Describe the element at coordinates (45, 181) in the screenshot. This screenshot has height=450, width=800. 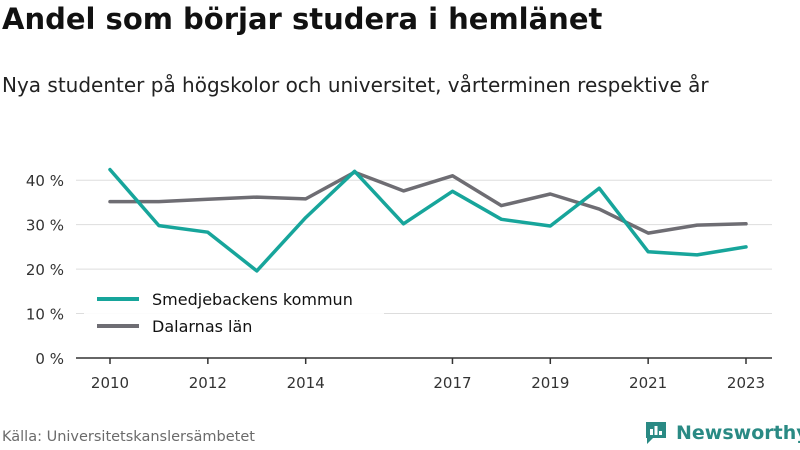
I see `y-tick-label: 40 %` at that location.